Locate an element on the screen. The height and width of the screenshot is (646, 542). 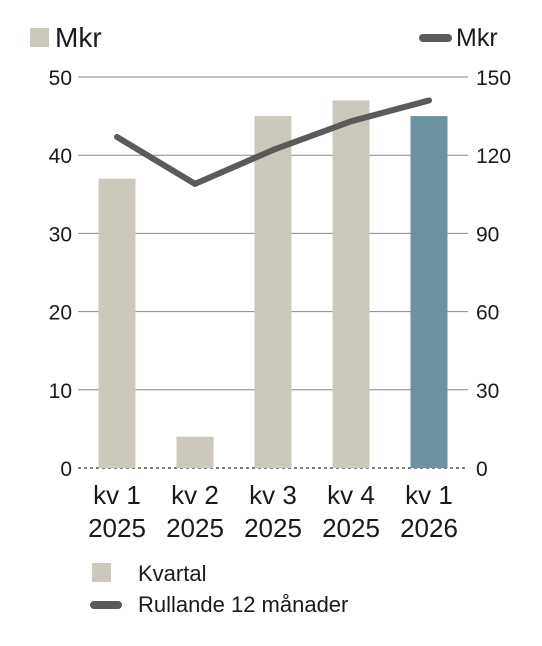
category-label: kv 3 2025 is located at coordinates (273, 511).